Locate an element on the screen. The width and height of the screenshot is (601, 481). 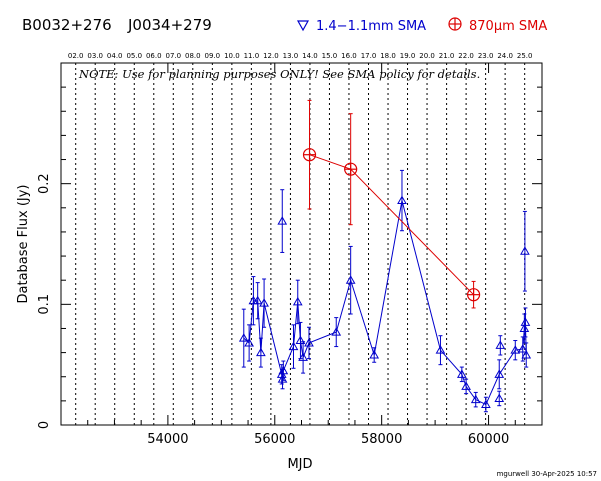
y-tick-label: 0 is located at coordinates (44, 425).